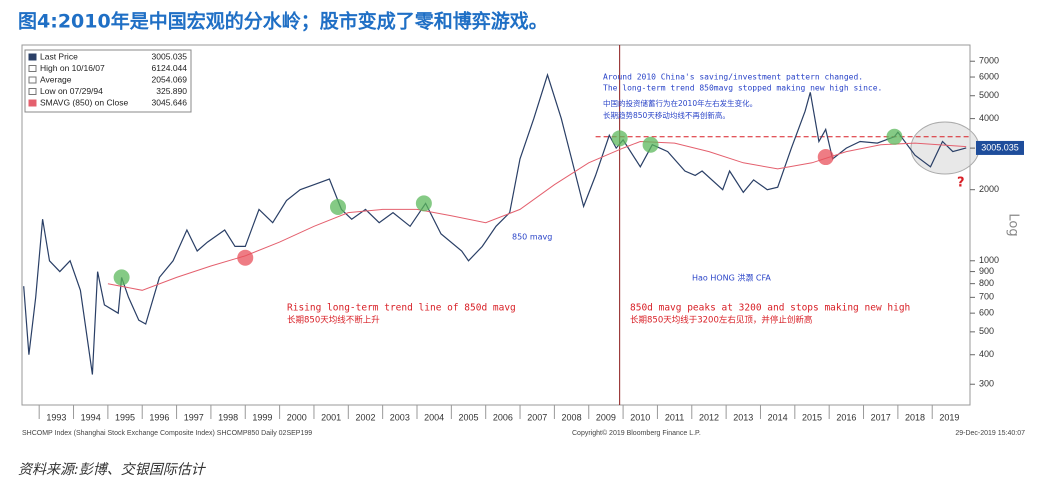  I want to click on annotation: Hao HONG 洪灏 CFA, so click(731, 278).